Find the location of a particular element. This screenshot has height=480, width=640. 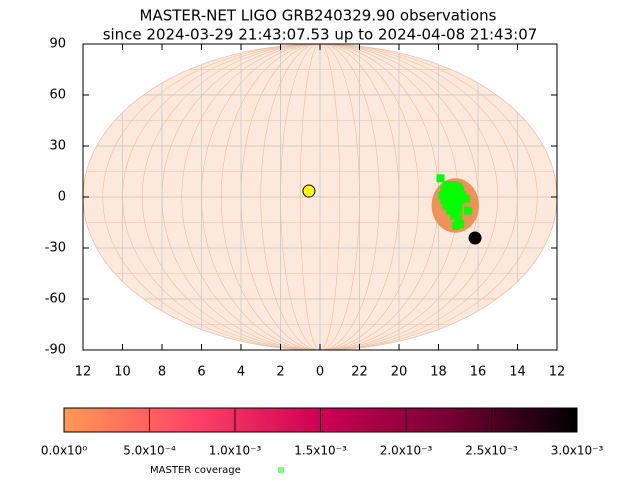

y-tick-label: -30 is located at coordinates (55, 248).